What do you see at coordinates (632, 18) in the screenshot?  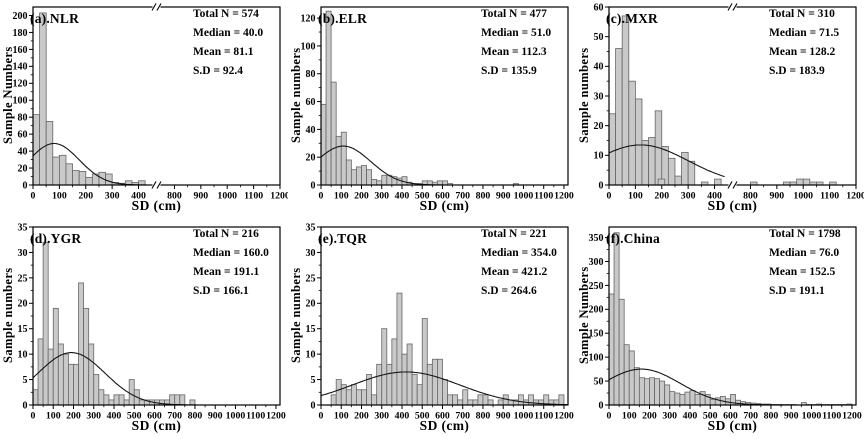 I see `panel-title: (c).MXR` at bounding box center [632, 18].